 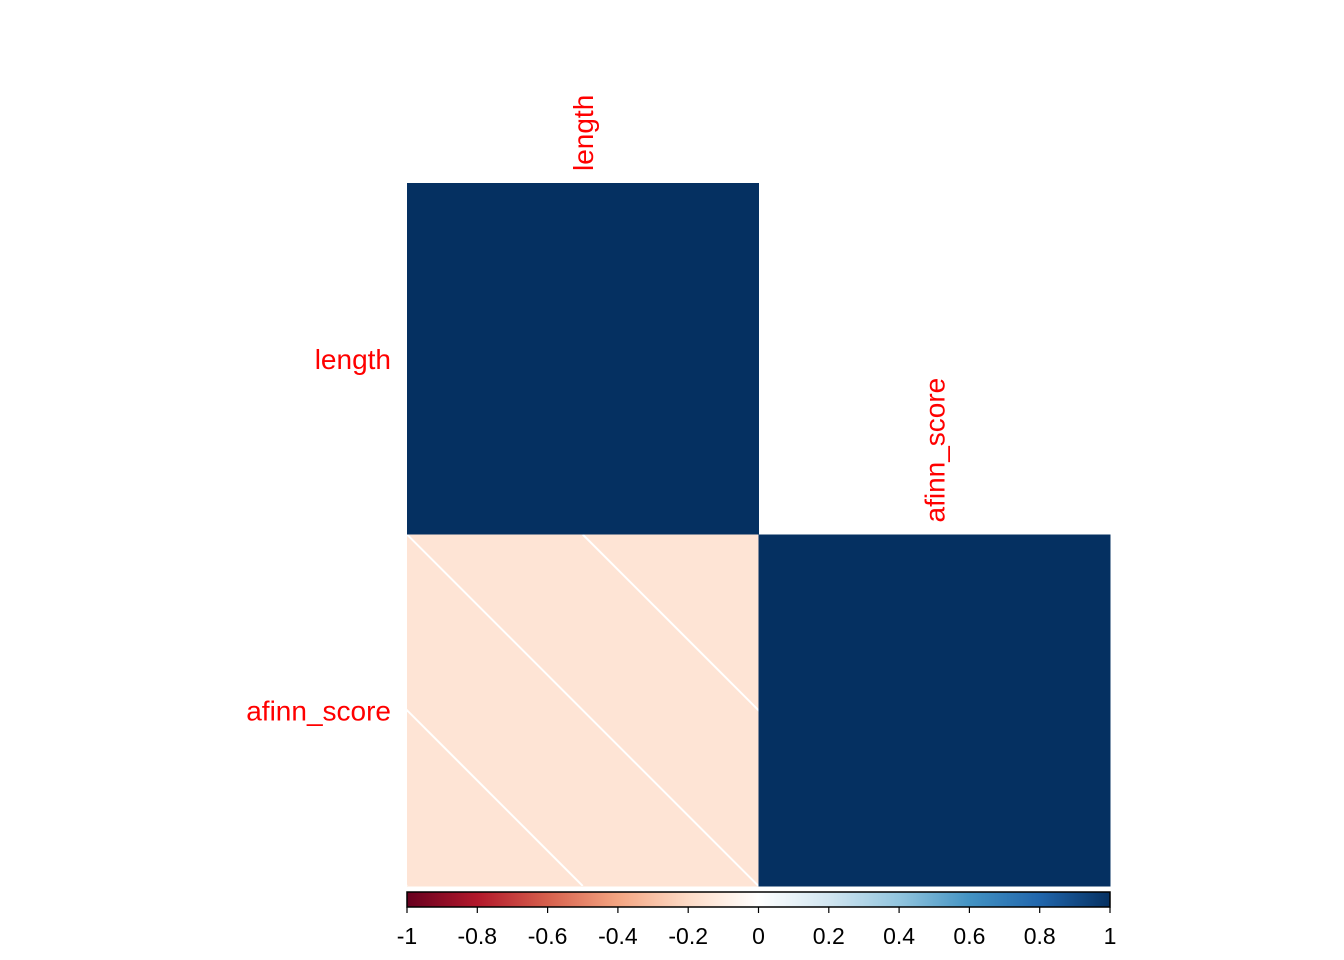 I want to click on row-labels: length afinn_score, so click(x=318, y=535).